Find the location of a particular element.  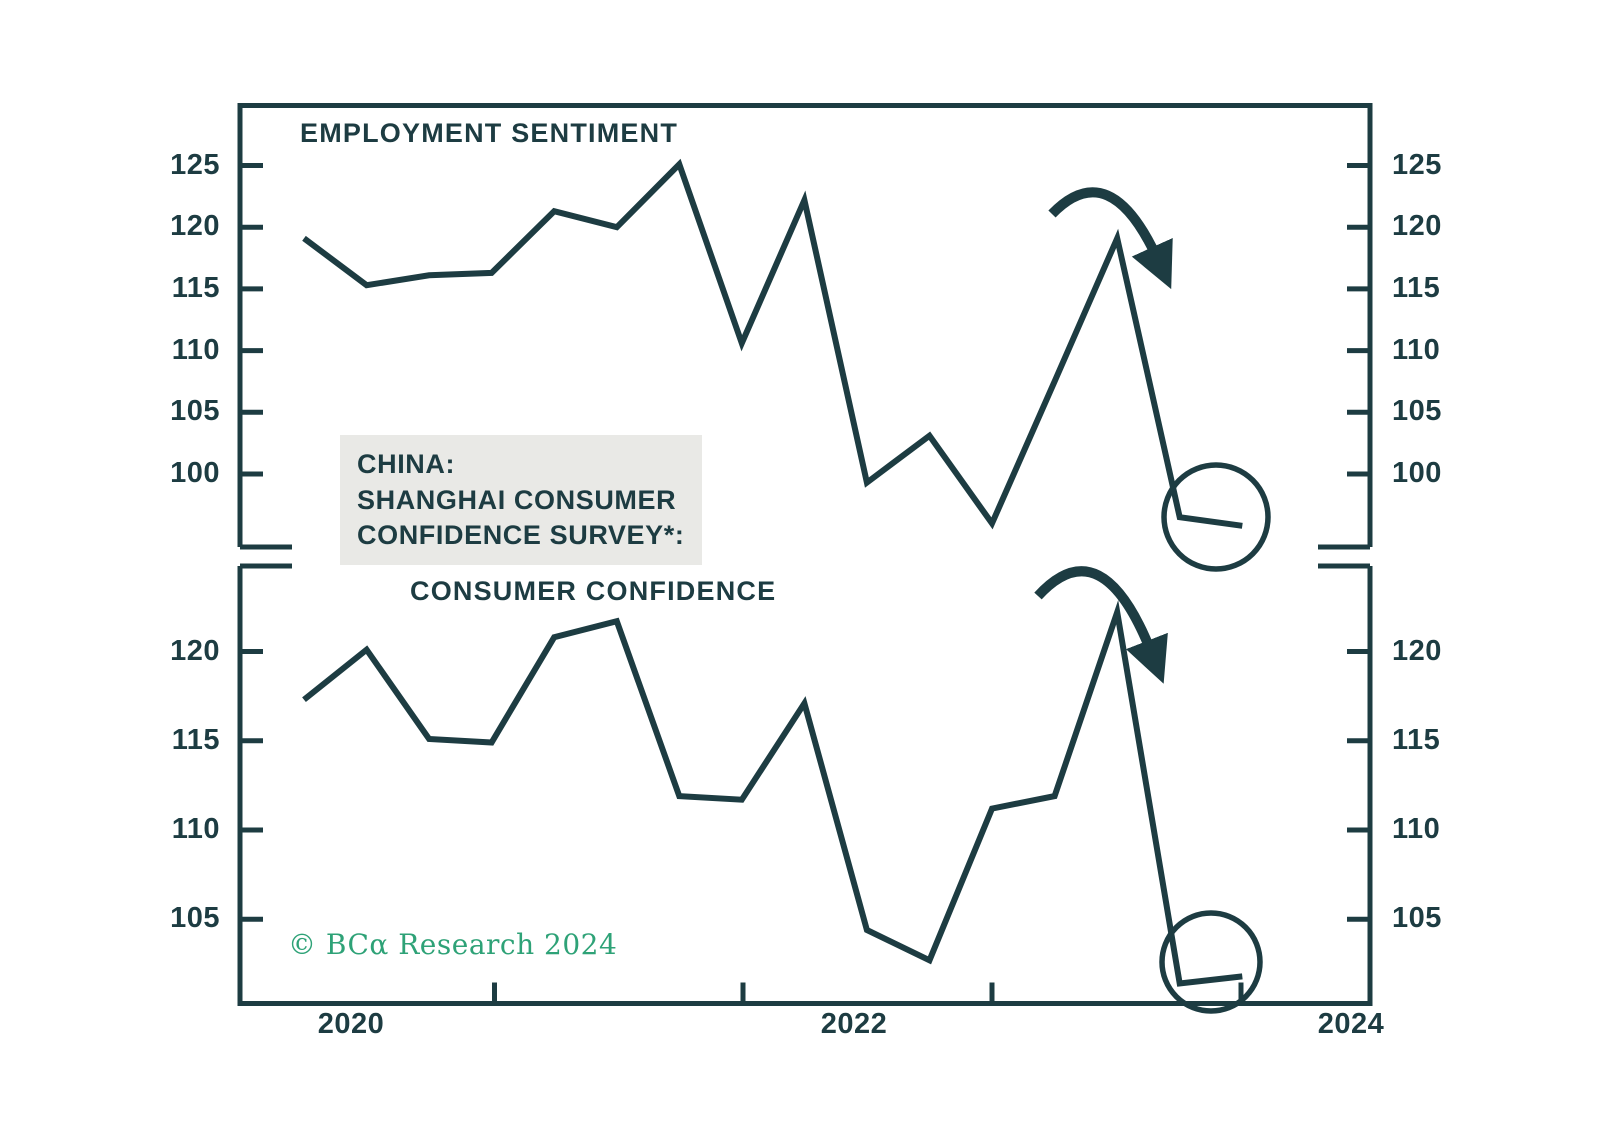

panel-title-employment-sentiment: EMPLOYMENT SENTIMENT is located at coordinates (489, 133).